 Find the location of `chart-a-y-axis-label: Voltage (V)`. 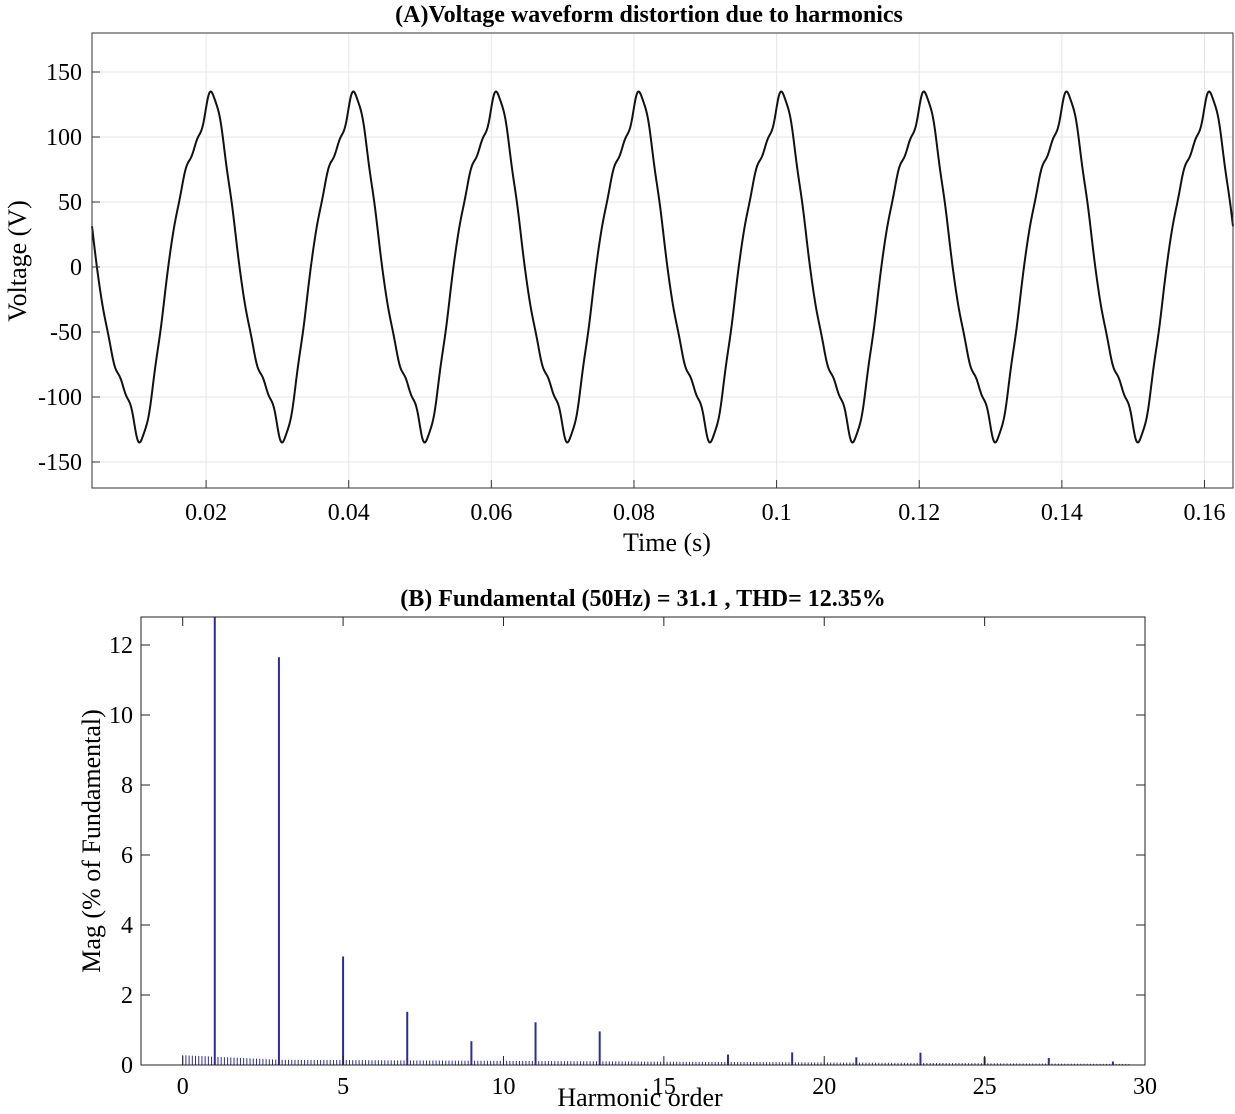

chart-a-y-axis-label: Voltage (V) is located at coordinates (17, 261).